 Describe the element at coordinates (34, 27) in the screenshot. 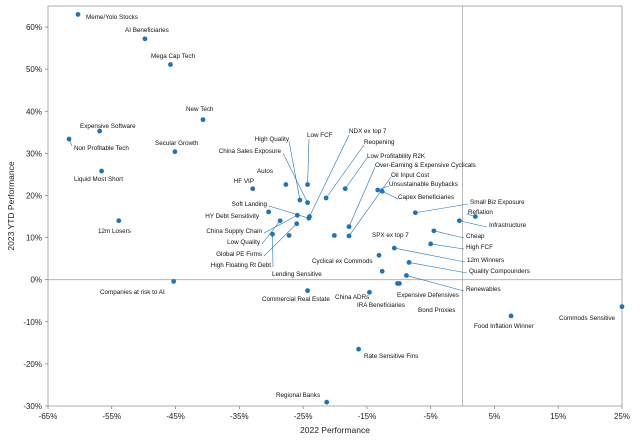

I see `y-tick-label: 60%` at that location.